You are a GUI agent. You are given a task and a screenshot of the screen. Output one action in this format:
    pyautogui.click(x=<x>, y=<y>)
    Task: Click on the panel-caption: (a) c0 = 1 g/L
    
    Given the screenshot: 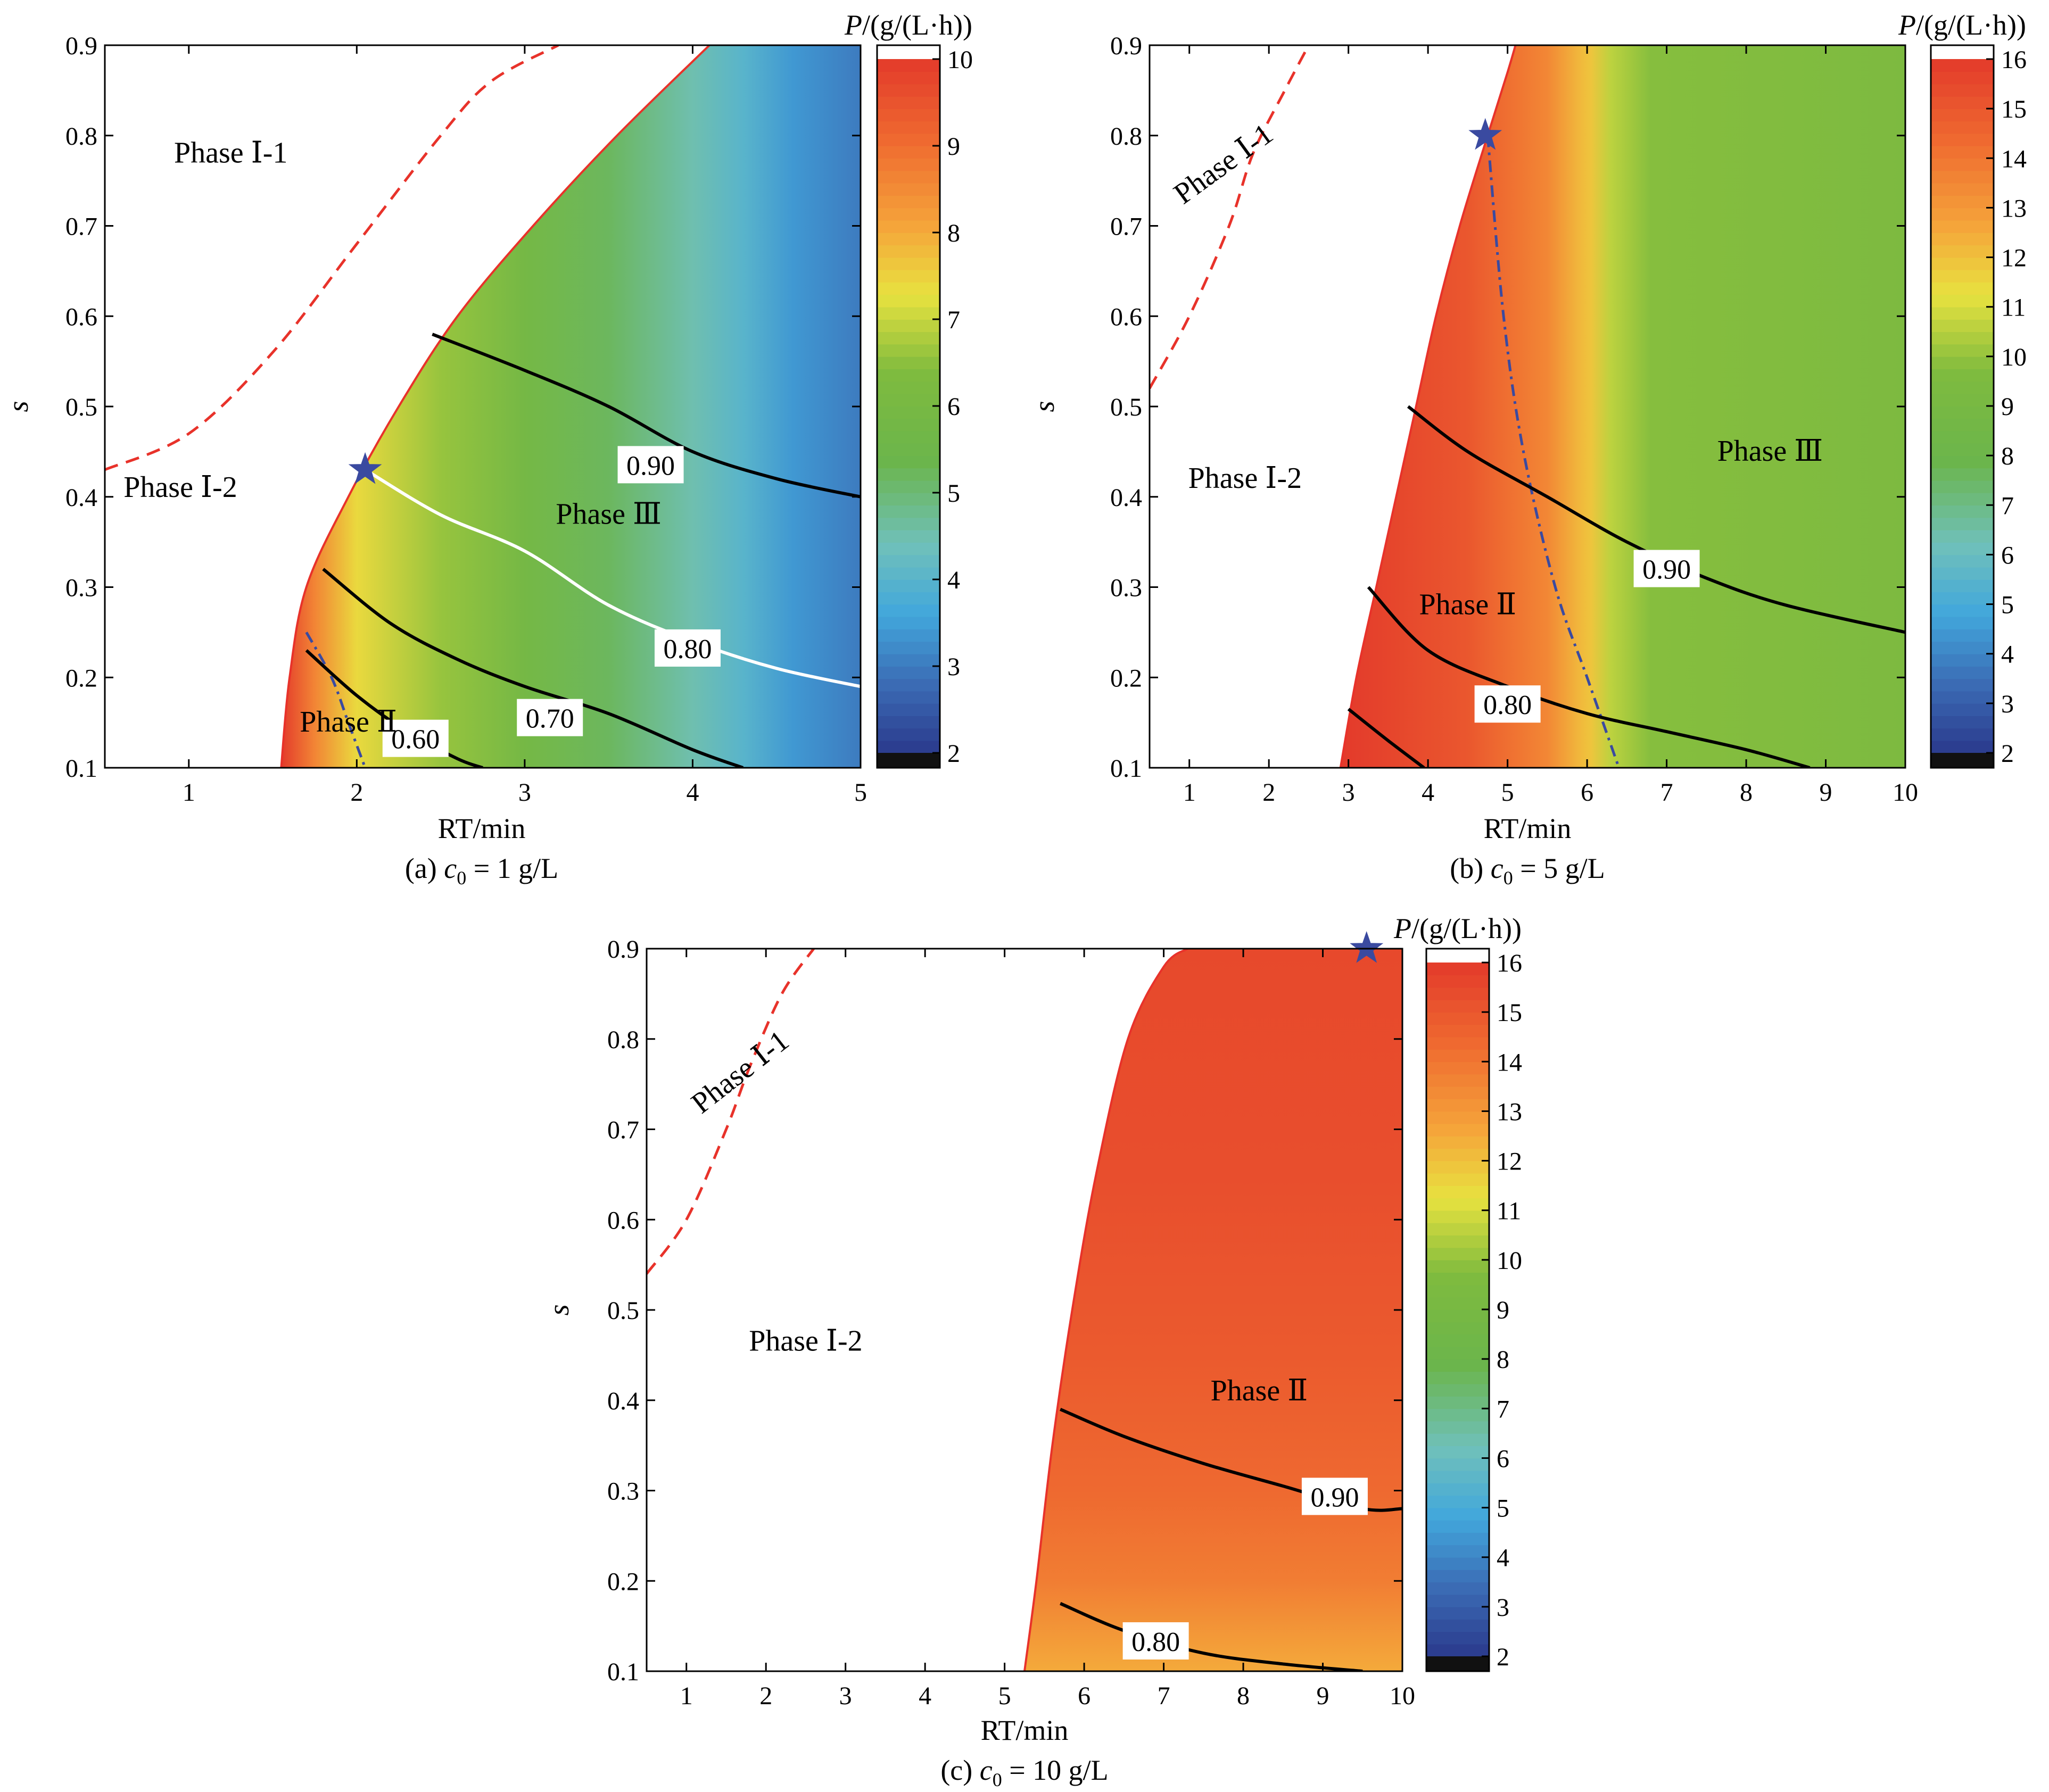 What is the action you would take?
    pyautogui.click(x=482, y=870)
    